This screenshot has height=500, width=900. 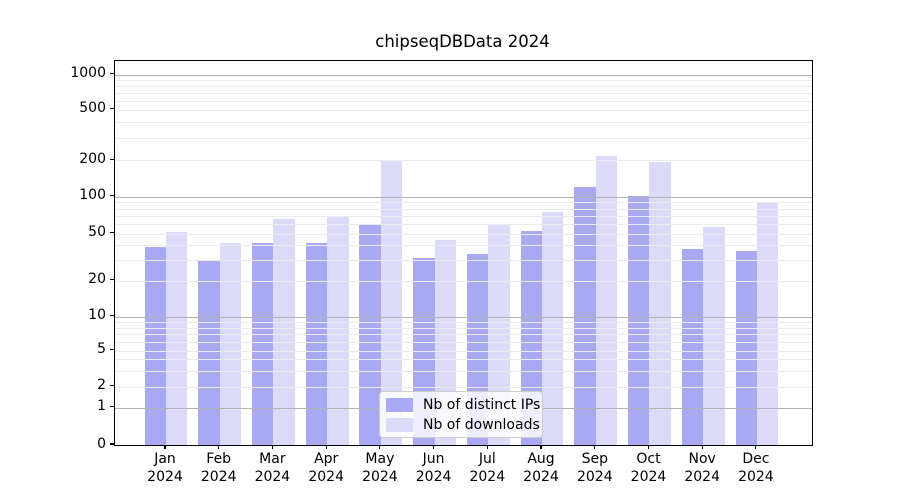 I want to click on x-tick-label-month: Feb, so click(x=219, y=459).